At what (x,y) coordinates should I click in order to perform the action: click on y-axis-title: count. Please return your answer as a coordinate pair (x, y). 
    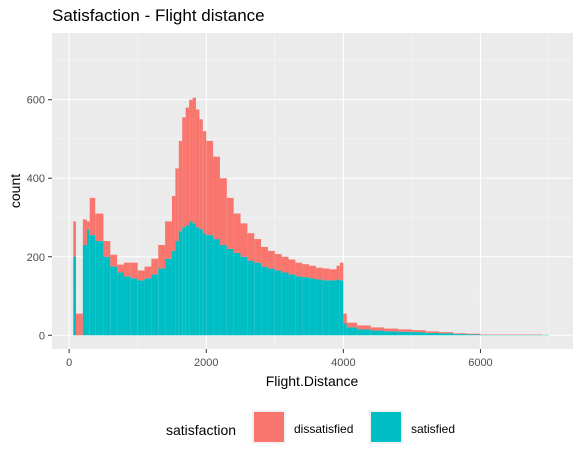
    Looking at the image, I should click on (15, 191).